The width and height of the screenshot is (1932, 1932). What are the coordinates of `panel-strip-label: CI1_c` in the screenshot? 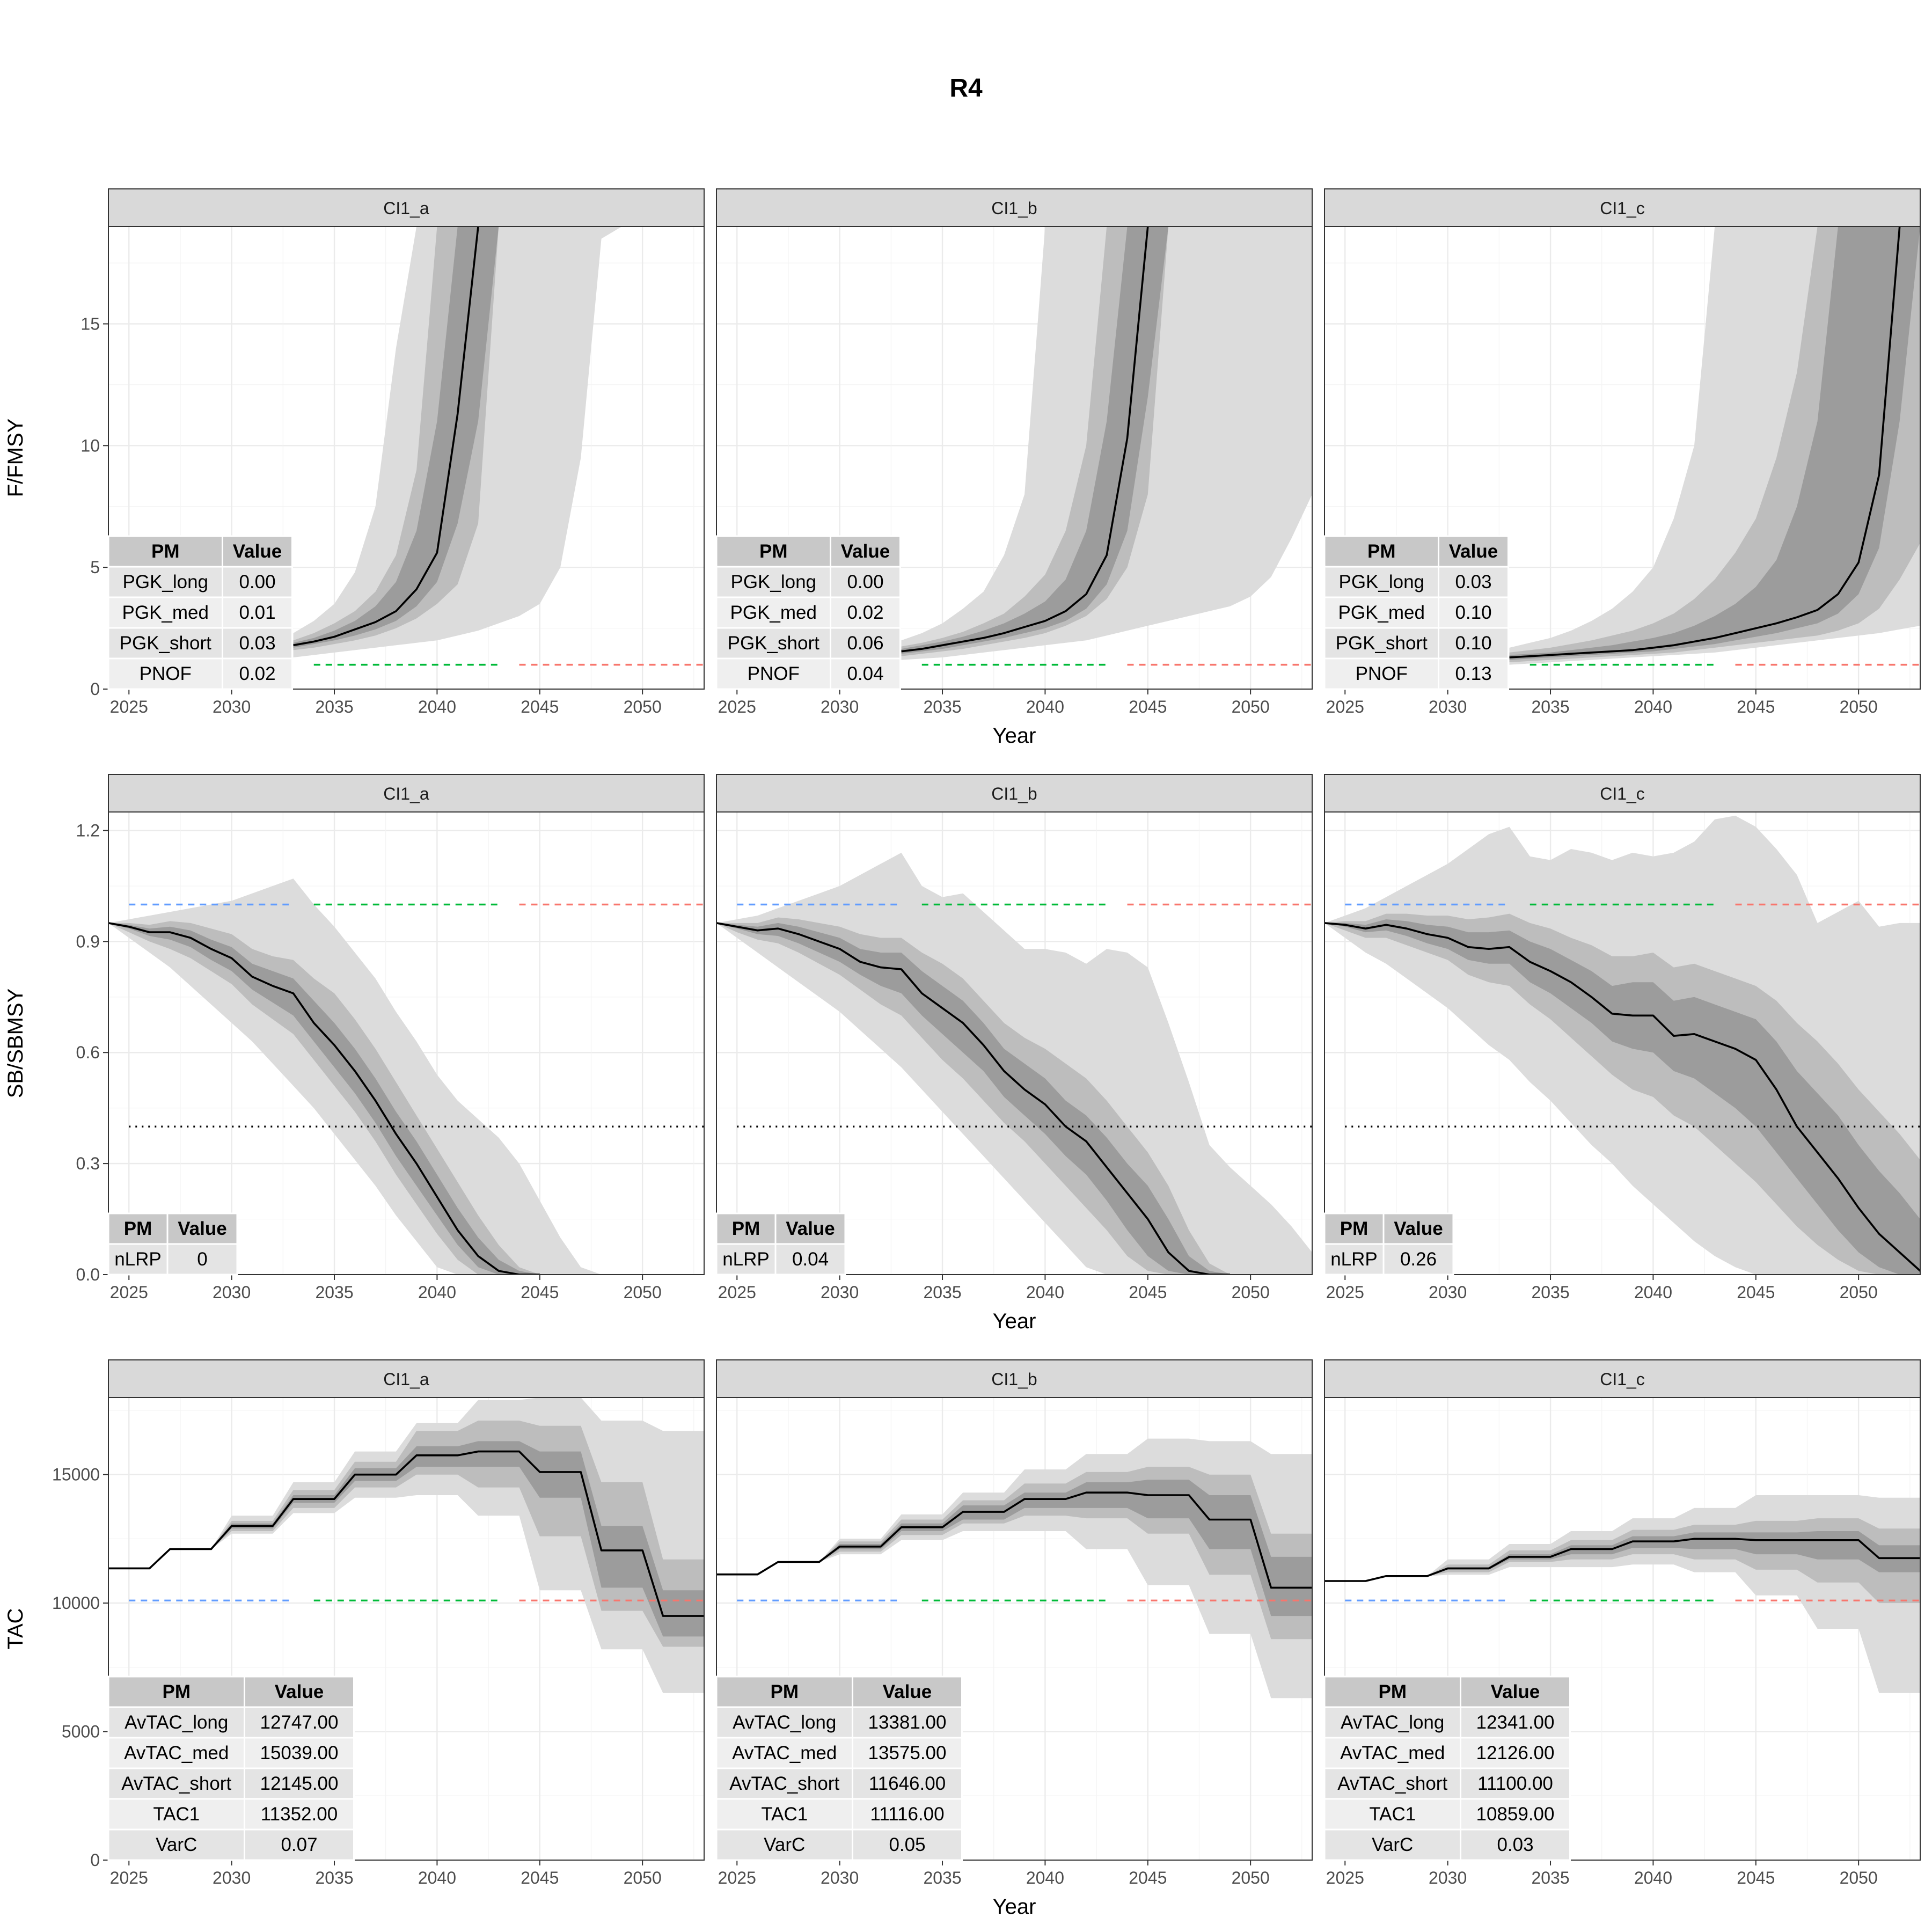 It's located at (1622, 208).